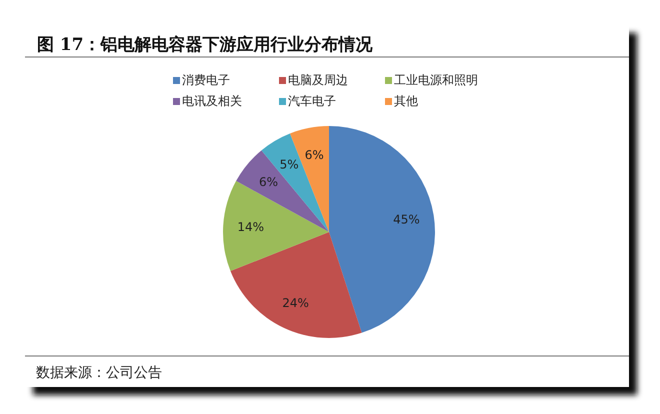  What do you see at coordinates (295, 303) in the screenshot?
I see `data-label: 24%` at bounding box center [295, 303].